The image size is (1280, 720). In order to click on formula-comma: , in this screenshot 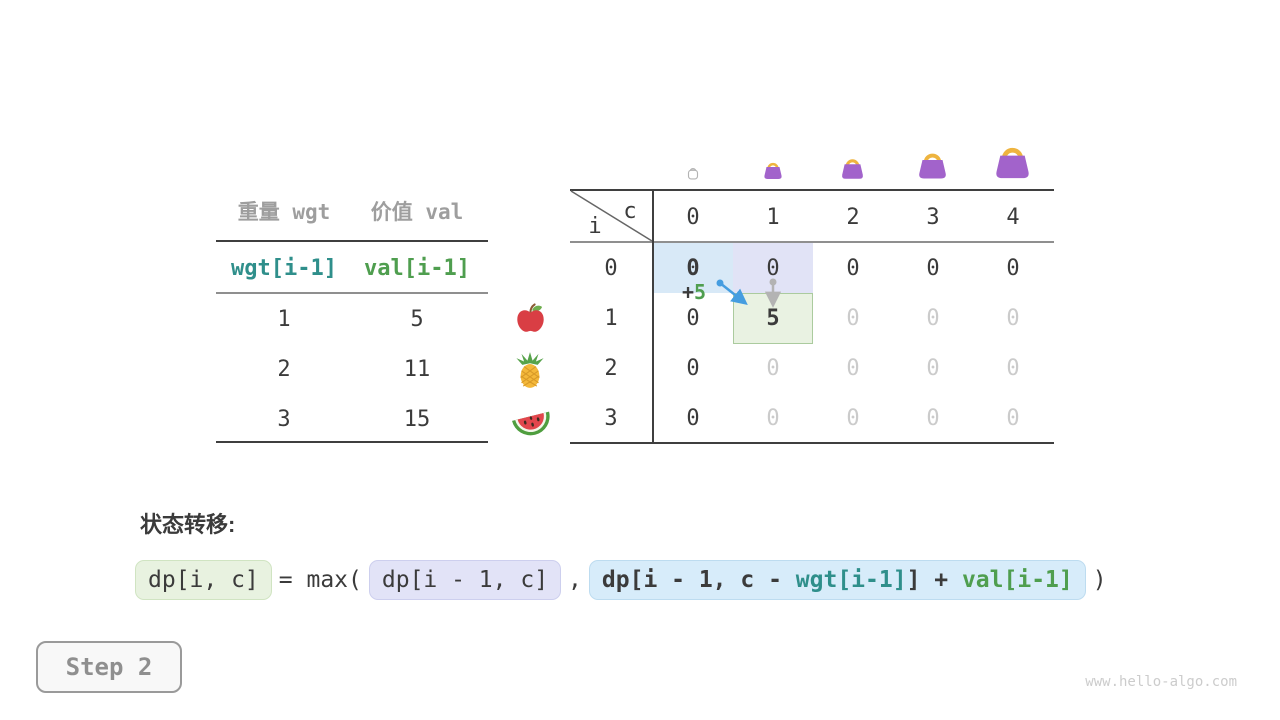, I will do `click(575, 580)`.